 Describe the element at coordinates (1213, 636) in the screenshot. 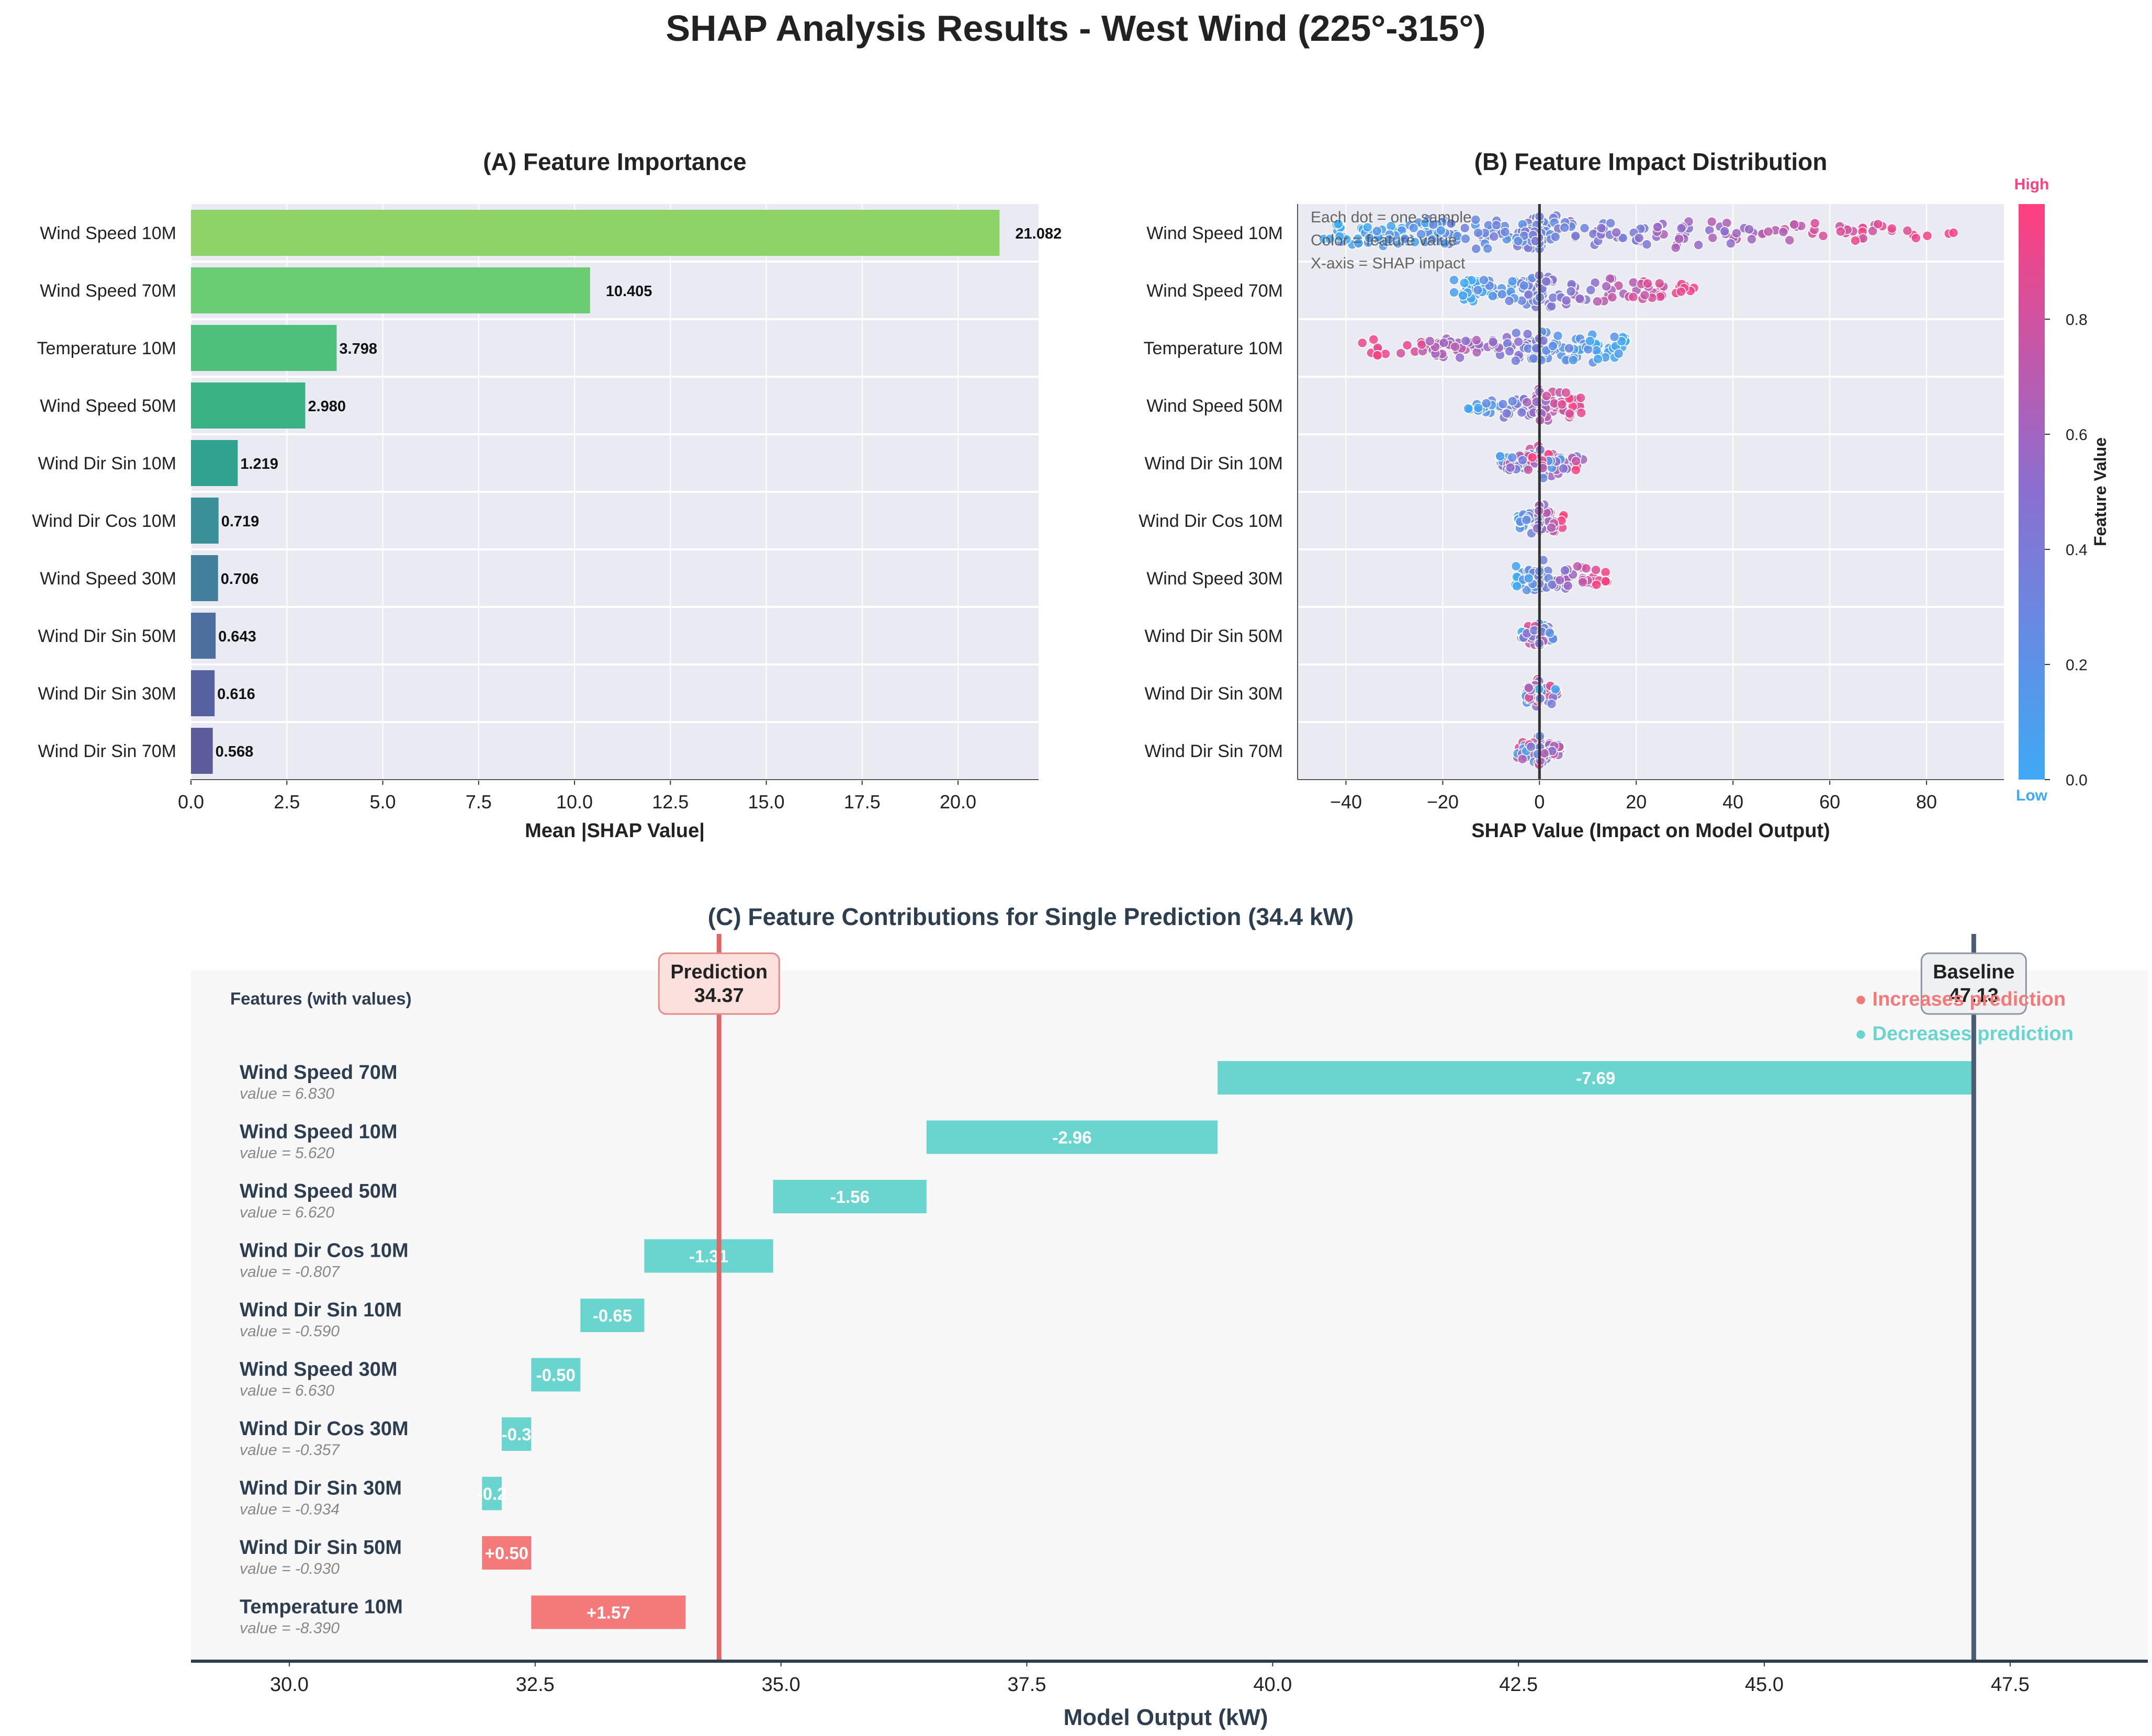

I see `y-tick-label: Wind Dir Sin 50M` at that location.